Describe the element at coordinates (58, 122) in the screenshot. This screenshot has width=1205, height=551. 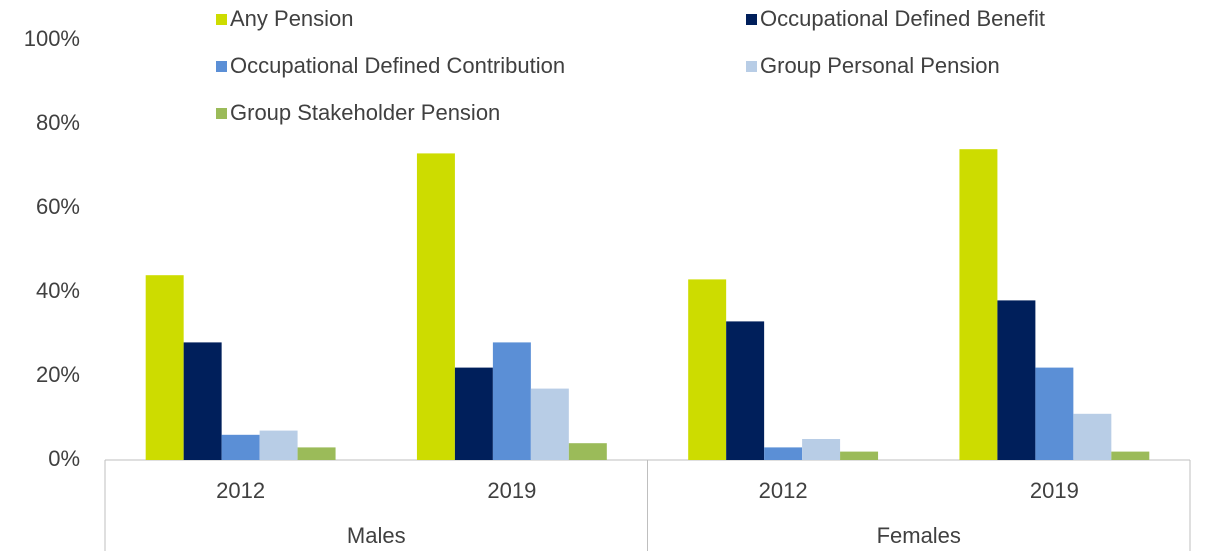
I see `y-tick-label: 80%` at that location.